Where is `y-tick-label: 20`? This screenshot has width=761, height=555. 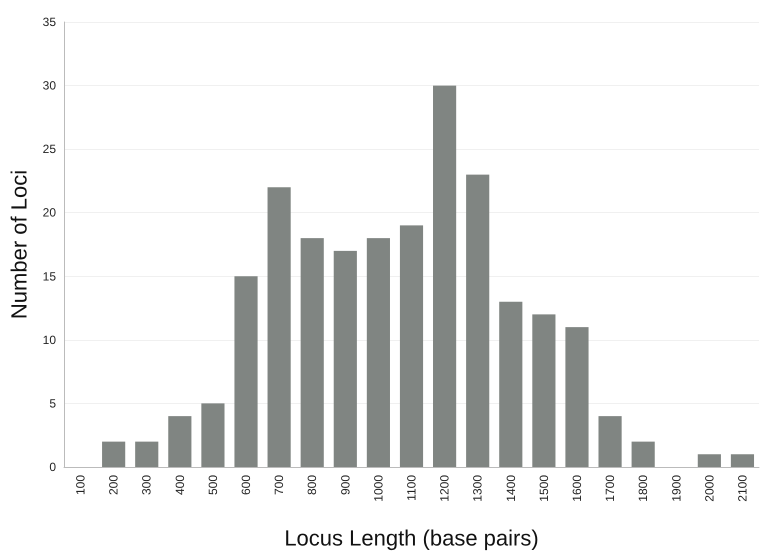 y-tick-label: 20 is located at coordinates (49, 213).